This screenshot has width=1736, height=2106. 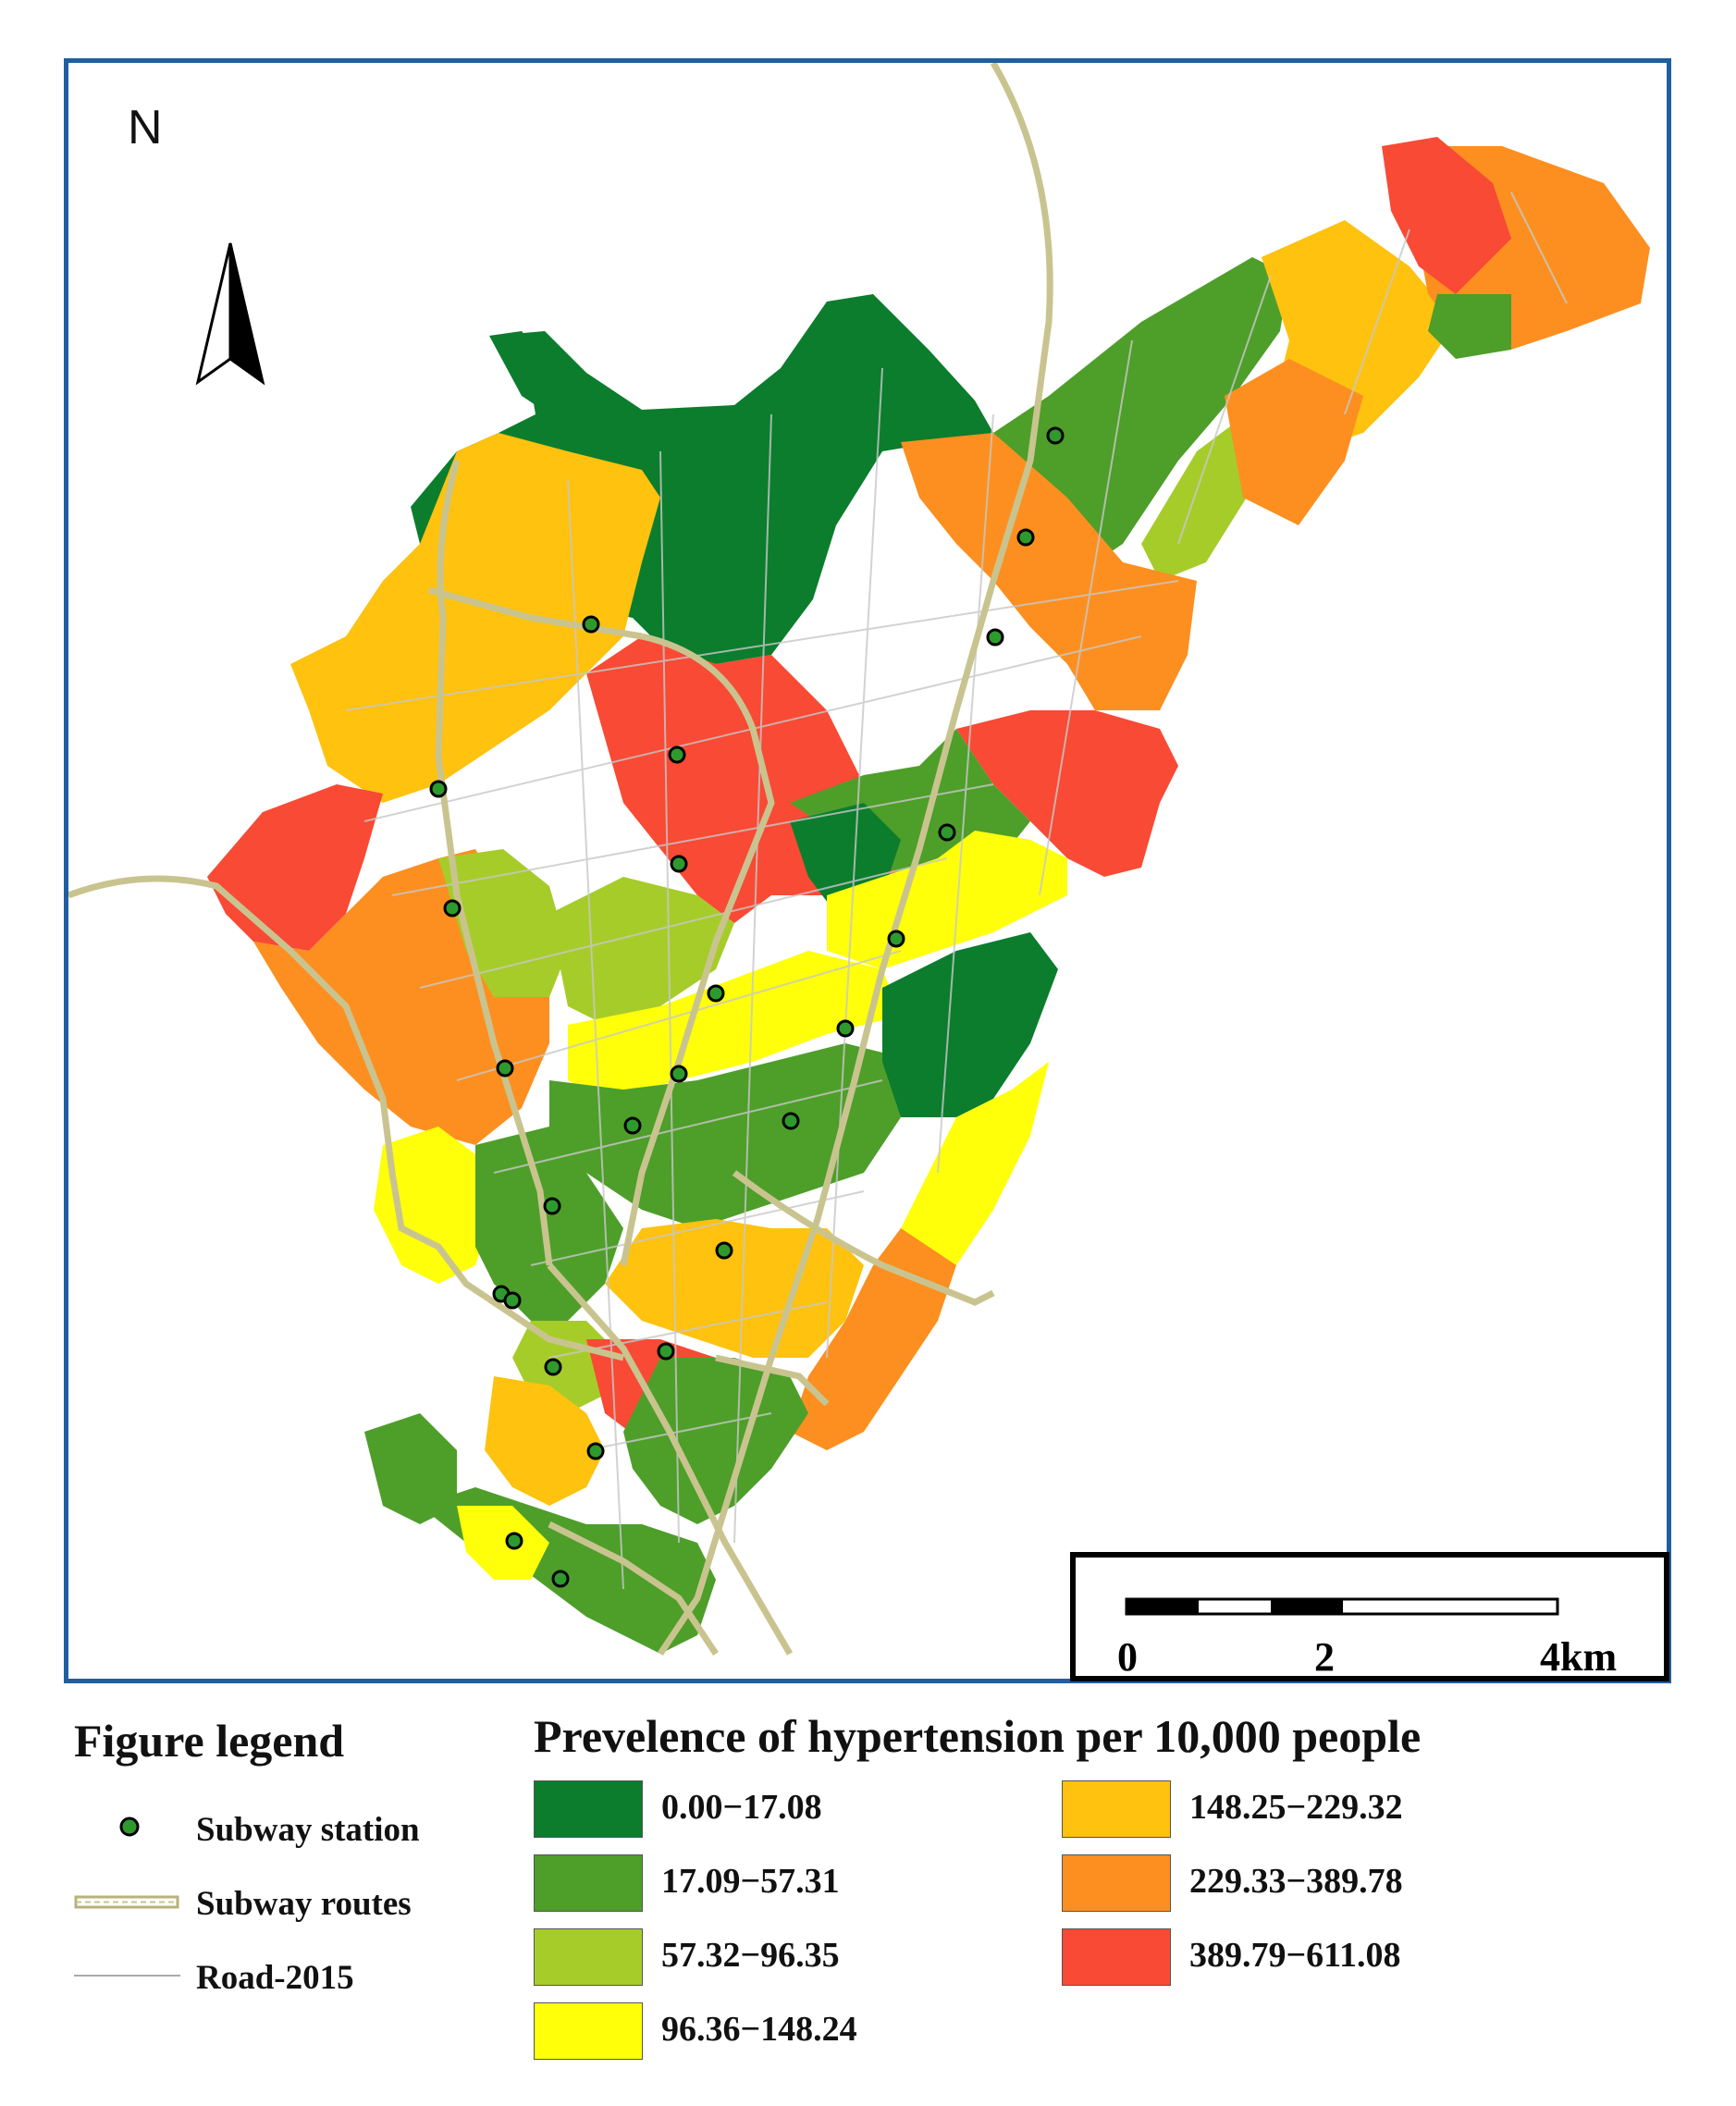 What do you see at coordinates (750, 1955) in the screenshot?
I see `class-3-label: 57.32−96.35` at bounding box center [750, 1955].